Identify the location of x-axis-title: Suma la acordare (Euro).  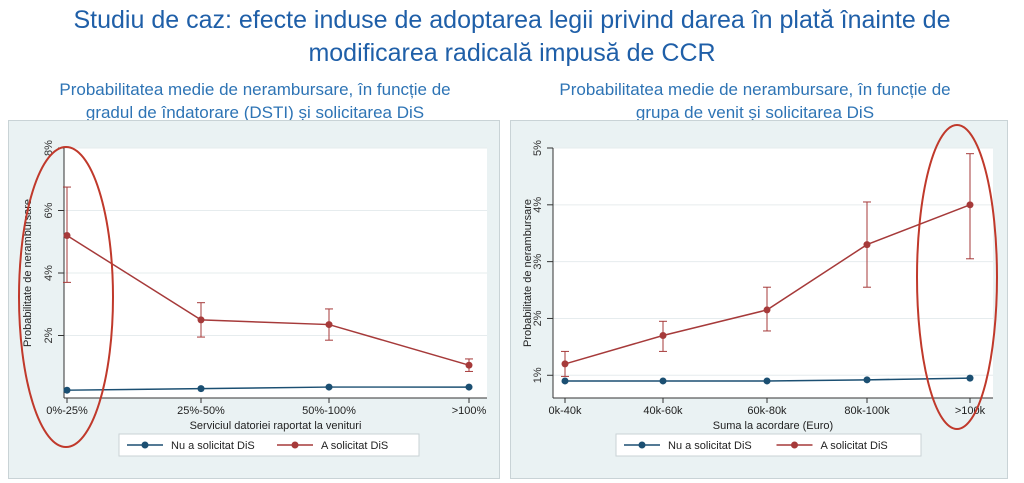
(773, 426).